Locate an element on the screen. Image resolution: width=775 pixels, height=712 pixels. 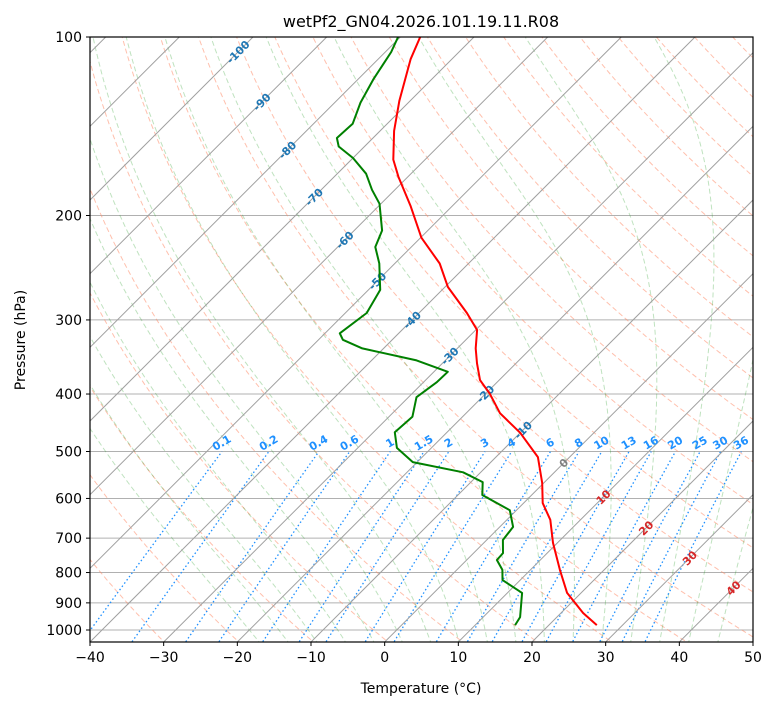
x-tick-label: −10 is located at coordinates (311, 658).